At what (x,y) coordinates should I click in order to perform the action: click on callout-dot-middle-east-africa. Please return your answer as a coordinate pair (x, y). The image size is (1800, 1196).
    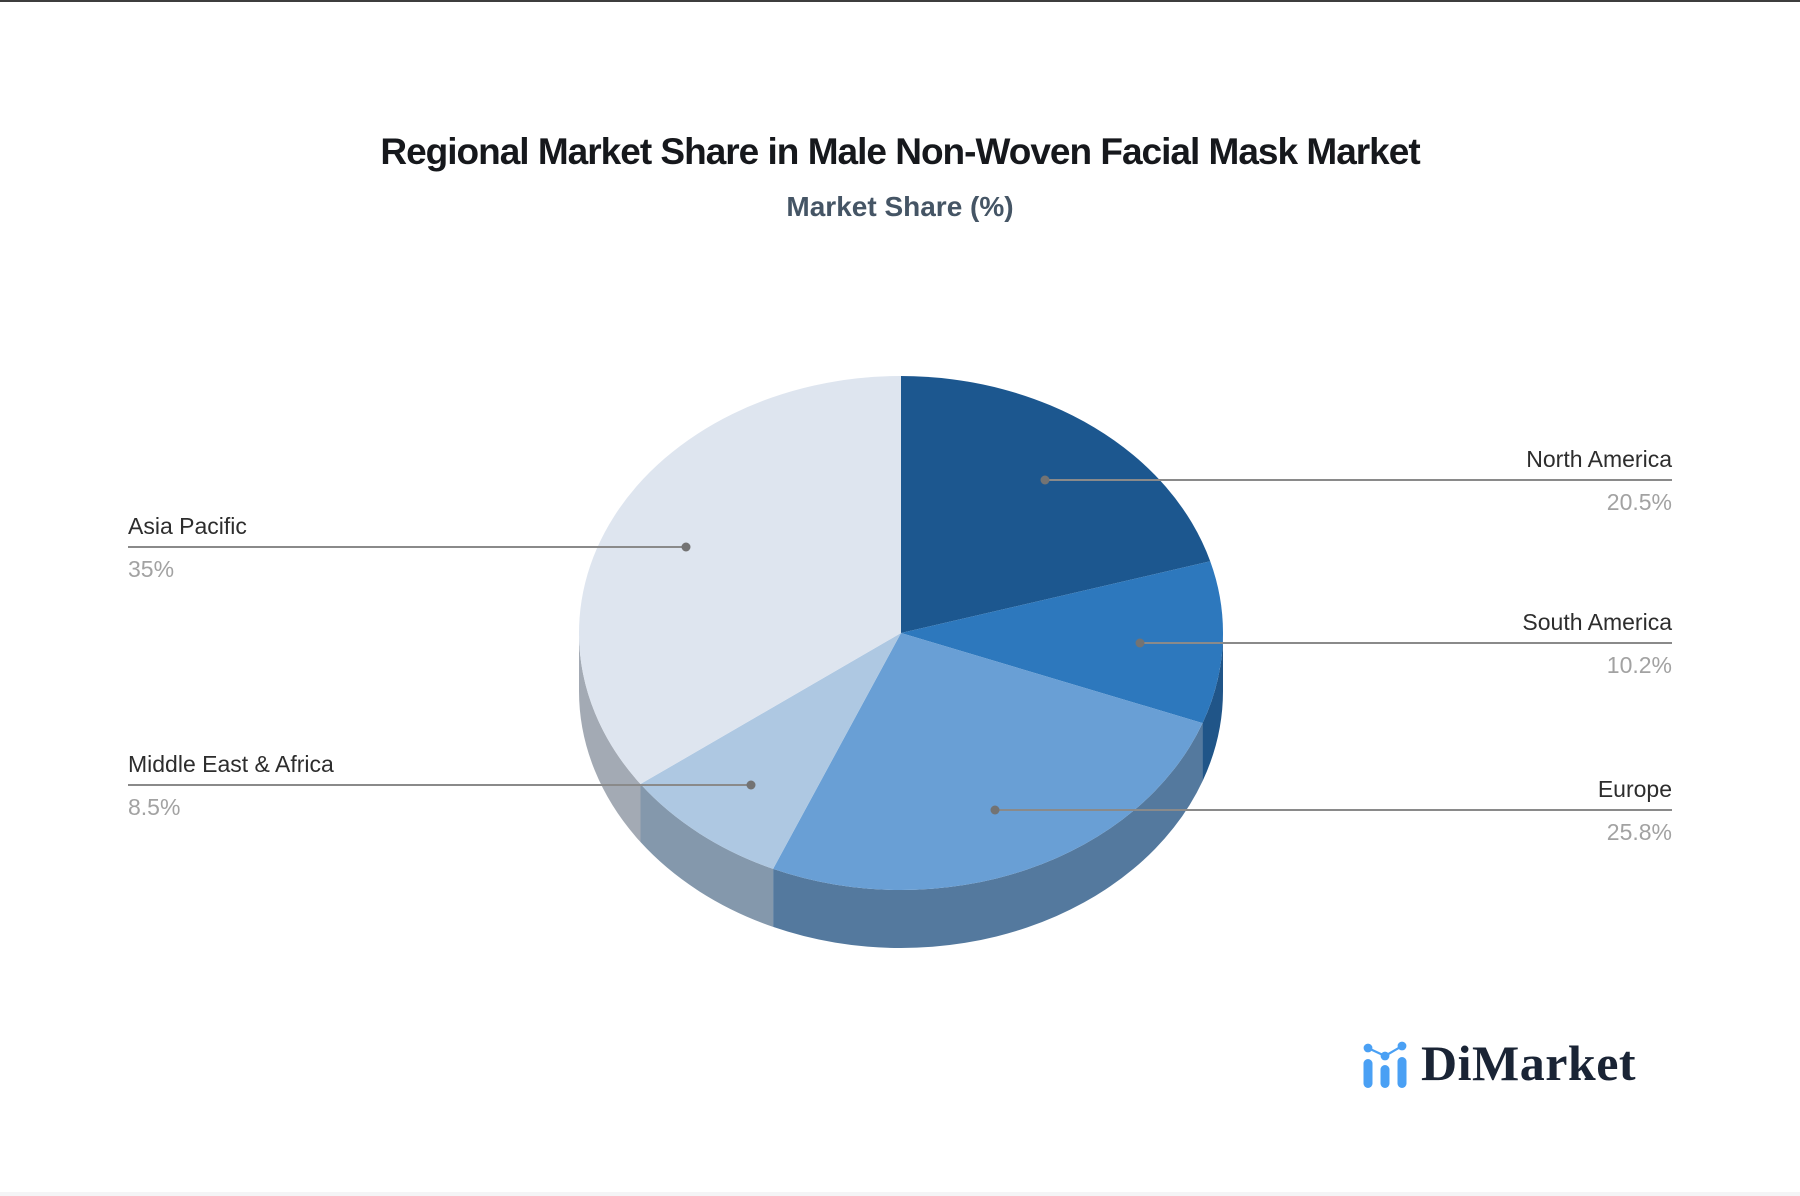
    Looking at the image, I should click on (751, 785).